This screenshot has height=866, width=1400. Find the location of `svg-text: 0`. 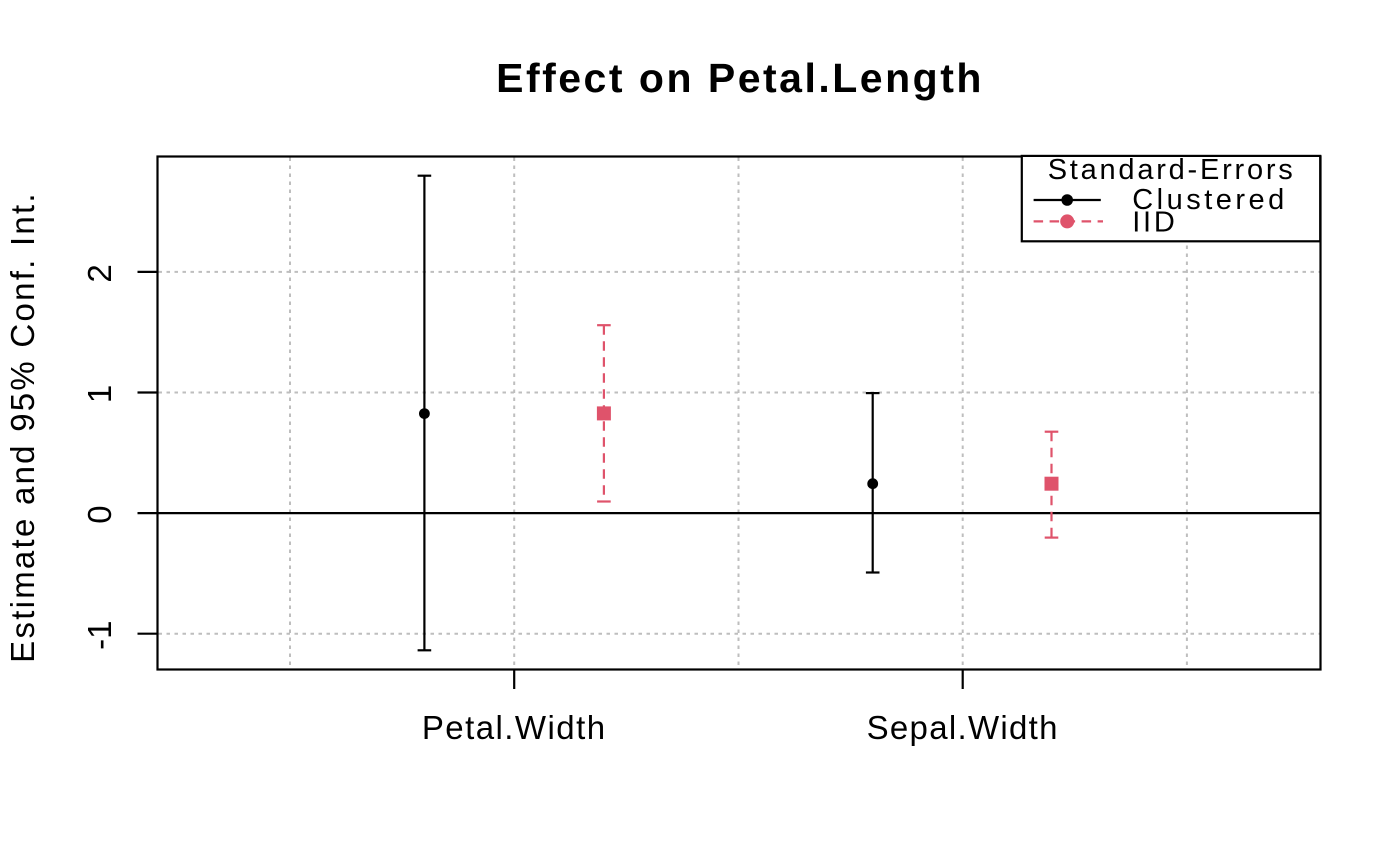

svg-text: 0 is located at coordinates (99, 514).